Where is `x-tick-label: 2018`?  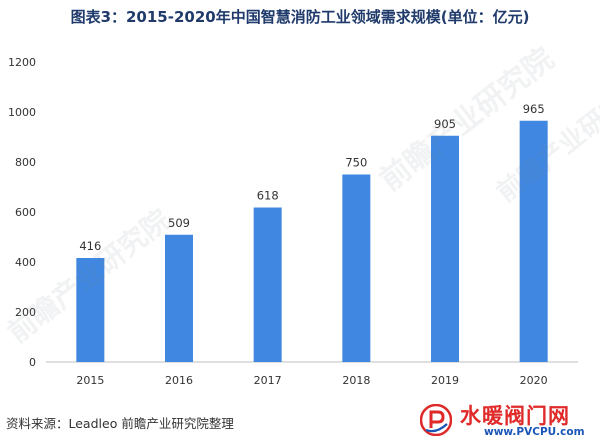 x-tick-label: 2018 is located at coordinates (356, 380).